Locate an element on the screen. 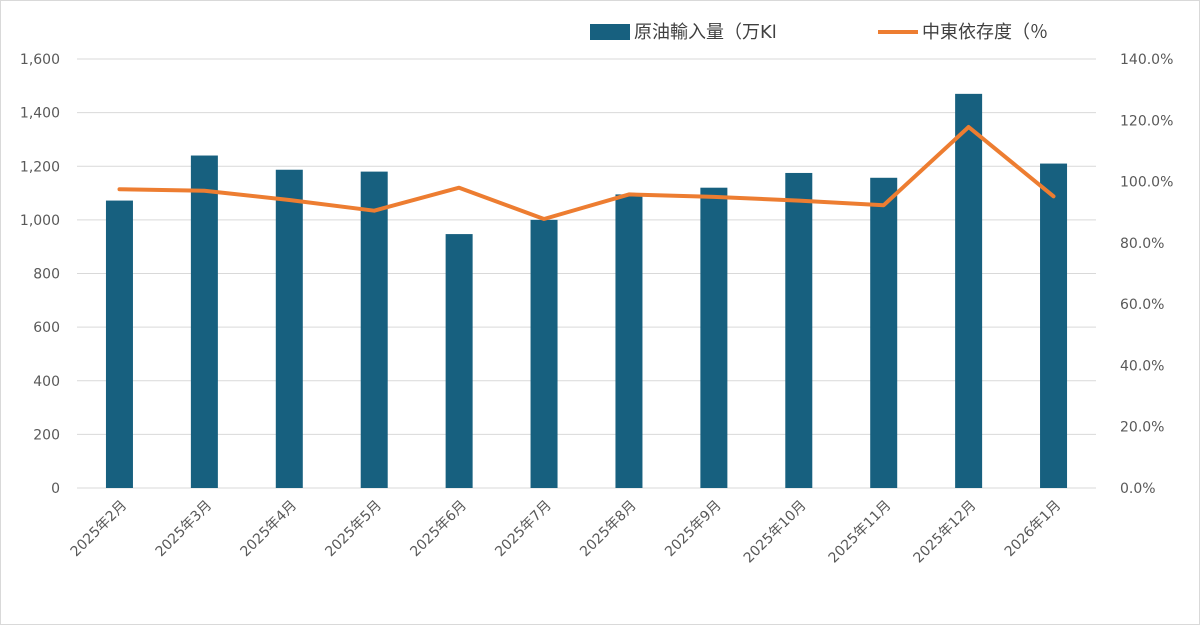 The height and width of the screenshot is (625, 1200). x-tick-label: 2025年12月 is located at coordinates (945, 532).